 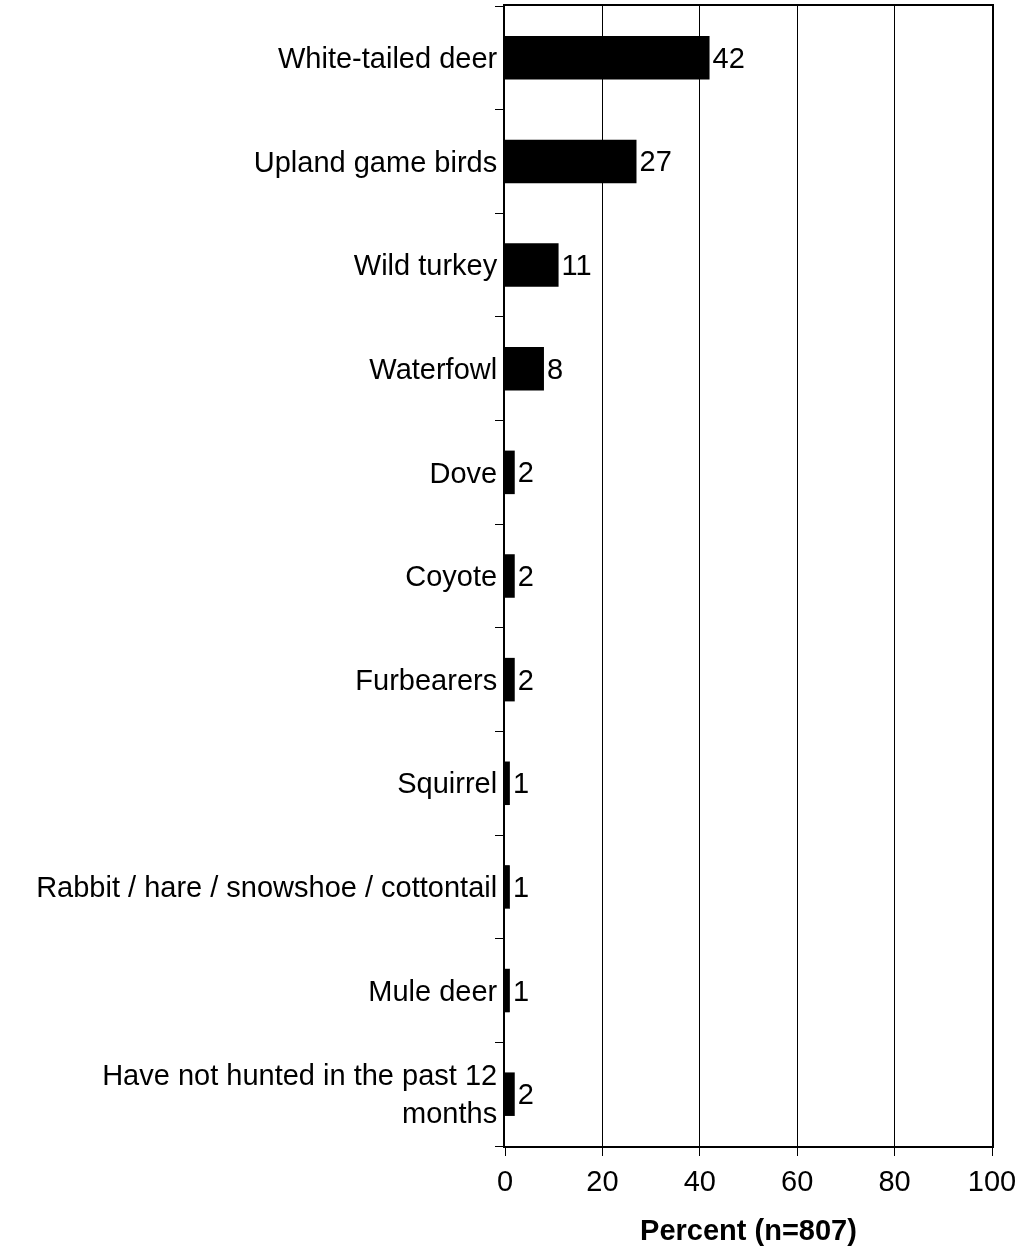 What do you see at coordinates (447, 783) in the screenshot?
I see `y-tick-label: Squirrel` at bounding box center [447, 783].